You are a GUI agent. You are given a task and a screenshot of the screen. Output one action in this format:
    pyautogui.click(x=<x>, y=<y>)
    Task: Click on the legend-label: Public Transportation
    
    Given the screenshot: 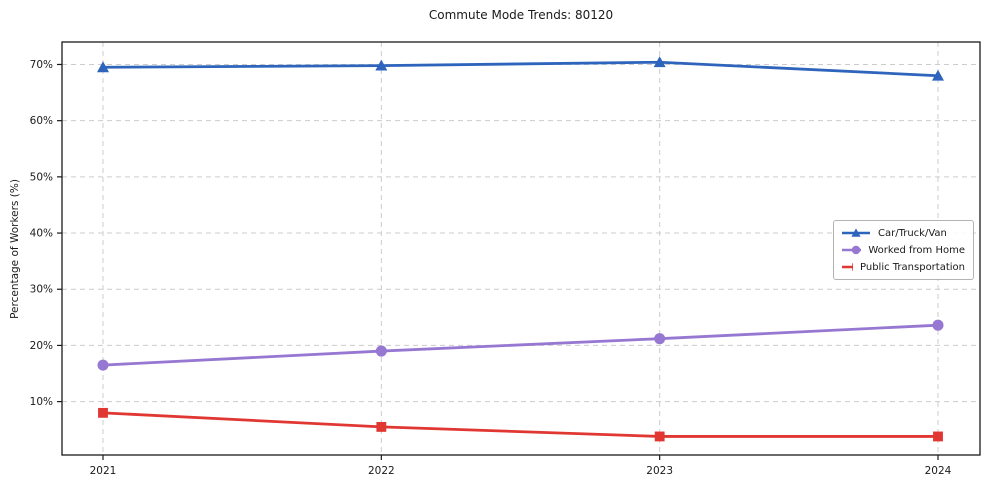 What is the action you would take?
    pyautogui.click(x=912, y=267)
    